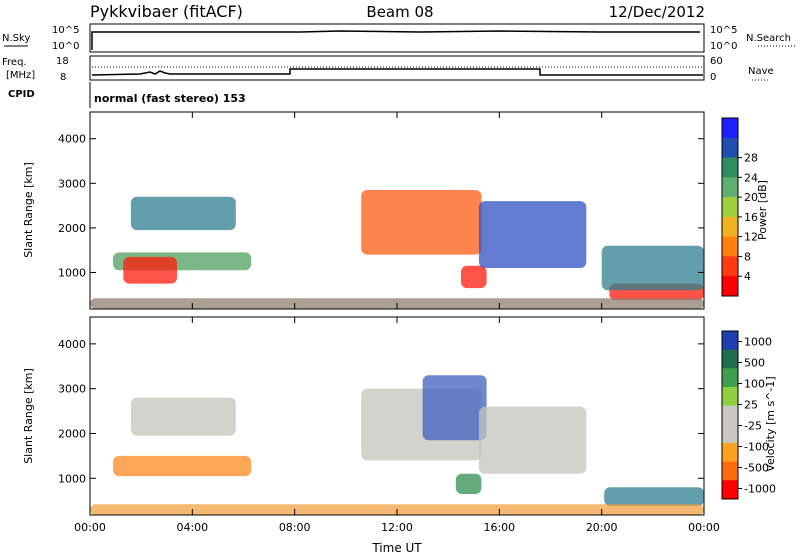 The image size is (800, 558). Describe the element at coordinates (295, 527) in the screenshot. I see `velocity-x-tick-label: 08:00` at that location.